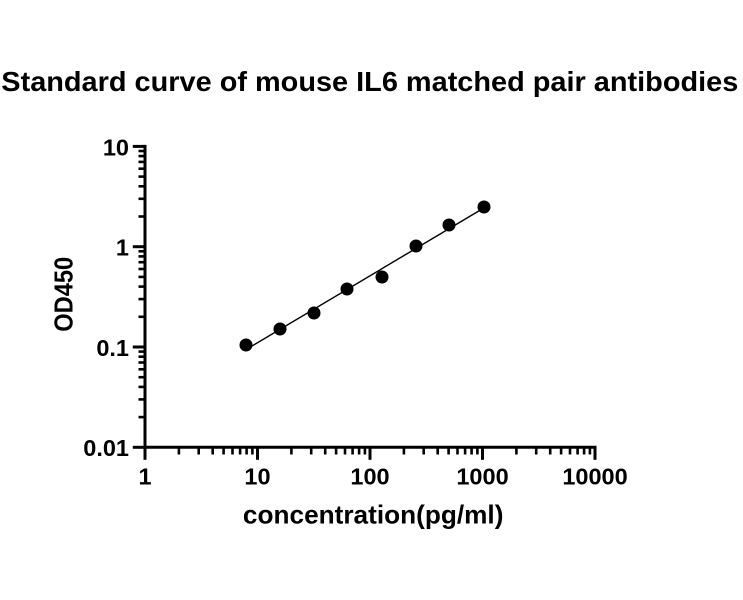  What do you see at coordinates (482, 477) in the screenshot?
I see `svg-text: 1000` at bounding box center [482, 477].